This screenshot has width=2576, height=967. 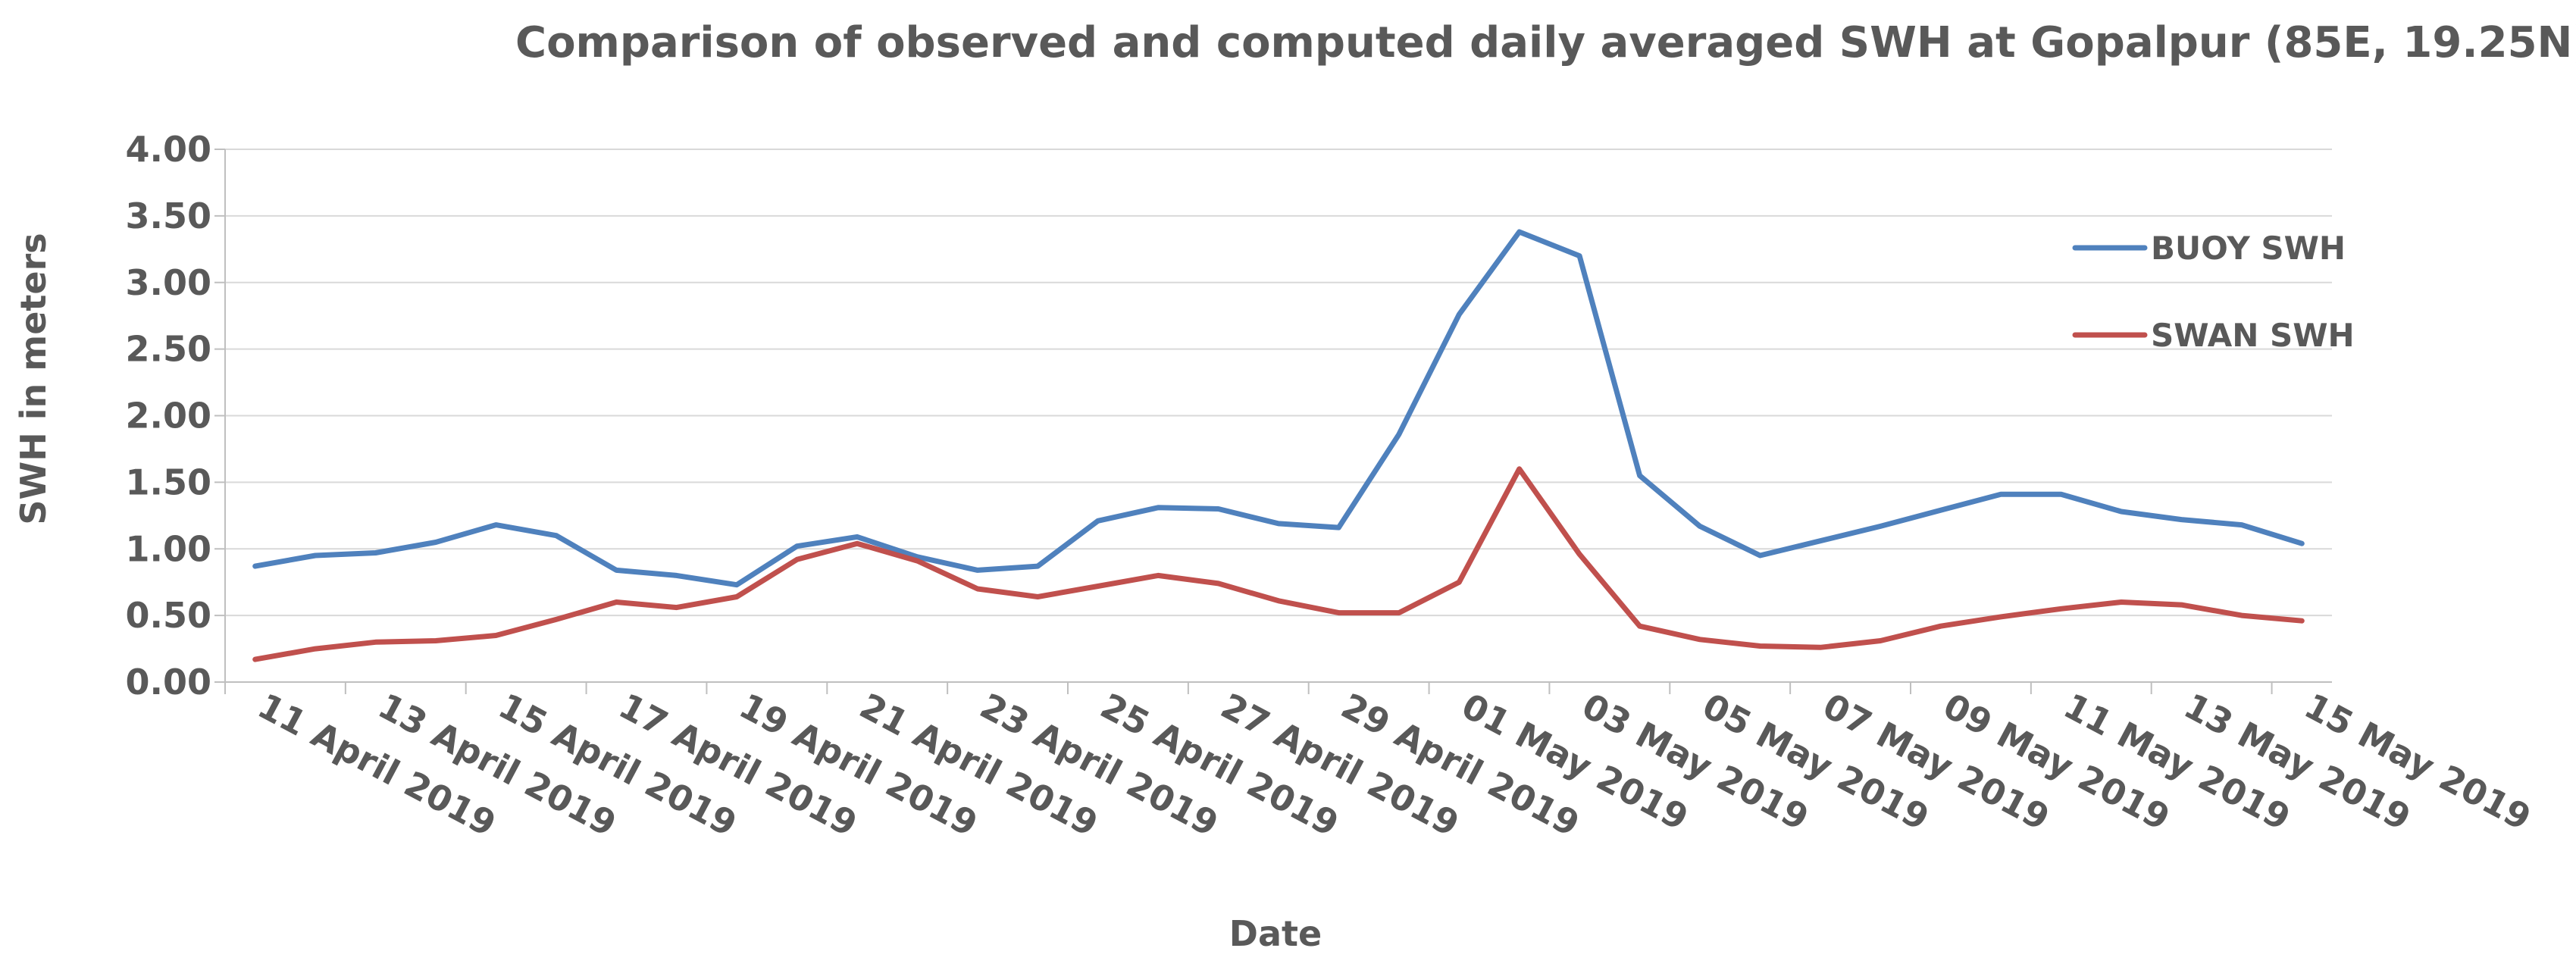 What do you see at coordinates (1275, 933) in the screenshot?
I see `x-axis-title: Date` at bounding box center [1275, 933].